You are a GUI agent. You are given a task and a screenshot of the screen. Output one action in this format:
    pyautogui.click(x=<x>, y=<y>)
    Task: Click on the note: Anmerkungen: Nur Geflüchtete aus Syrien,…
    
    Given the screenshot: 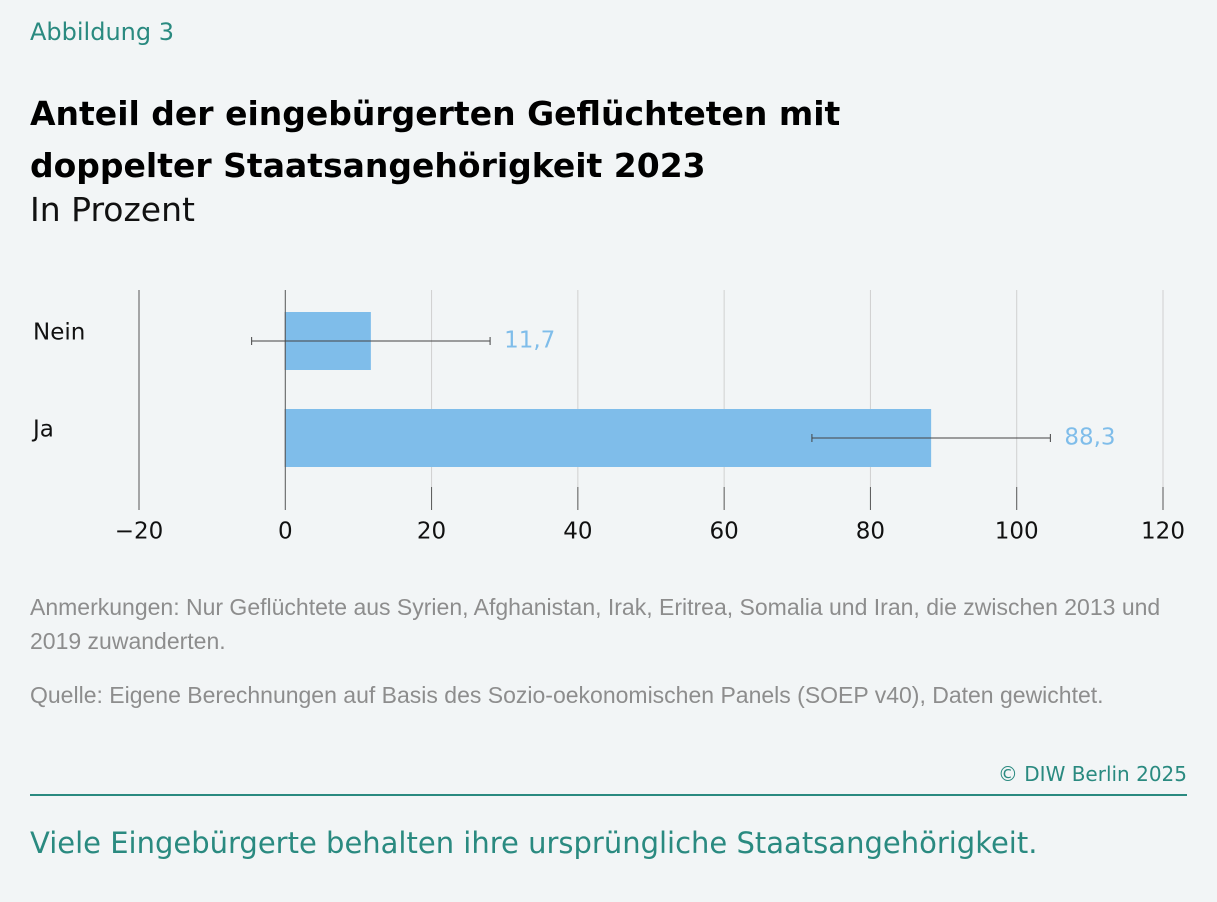 What is the action you would take?
    pyautogui.click(x=595, y=624)
    